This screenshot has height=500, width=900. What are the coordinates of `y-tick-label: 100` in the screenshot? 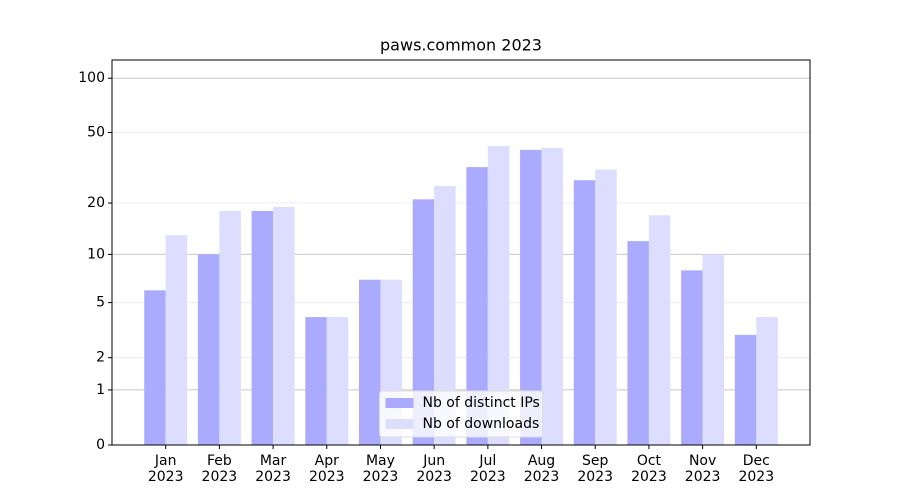 It's located at (91, 78).